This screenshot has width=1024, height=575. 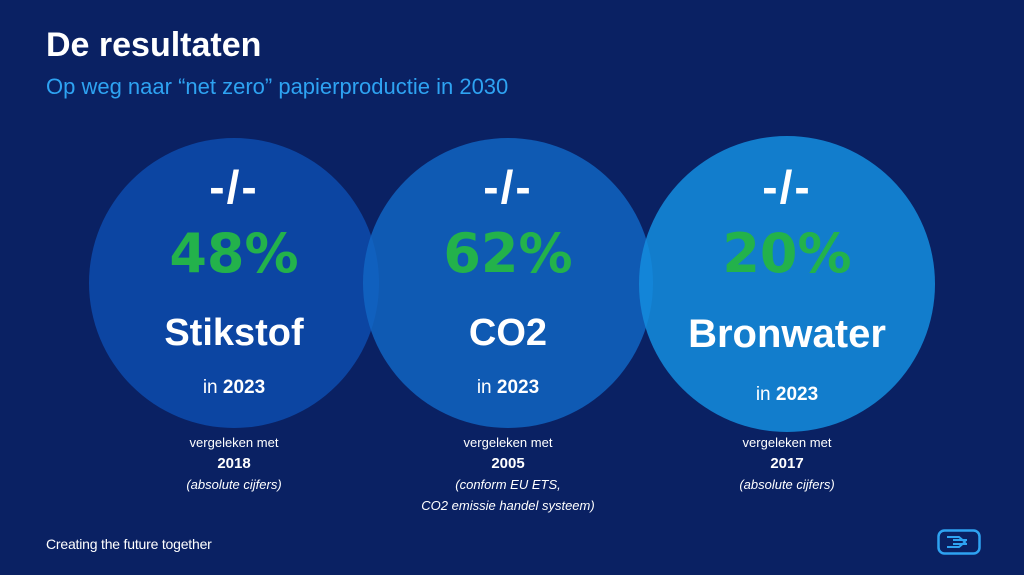 I want to click on bronwater-circle, so click(x=787, y=284).